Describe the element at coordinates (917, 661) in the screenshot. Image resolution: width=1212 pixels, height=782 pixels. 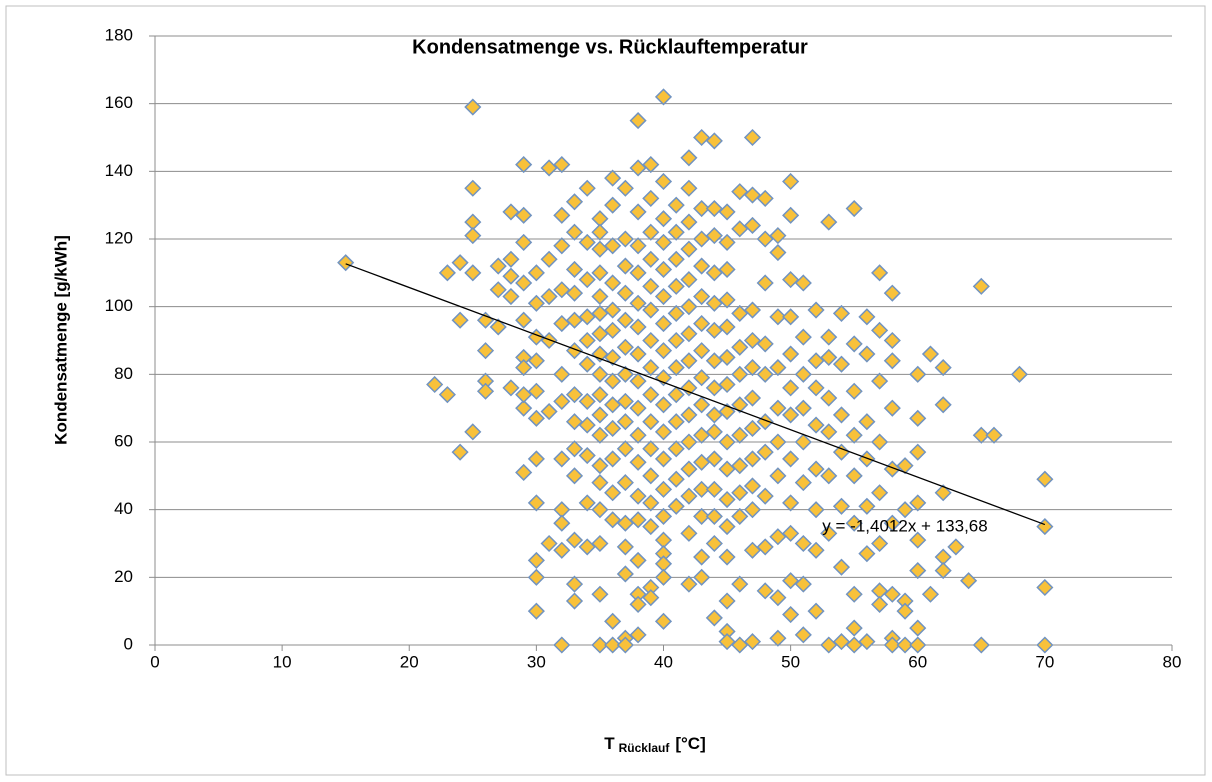
I see `x-tick-label: 60` at that location.